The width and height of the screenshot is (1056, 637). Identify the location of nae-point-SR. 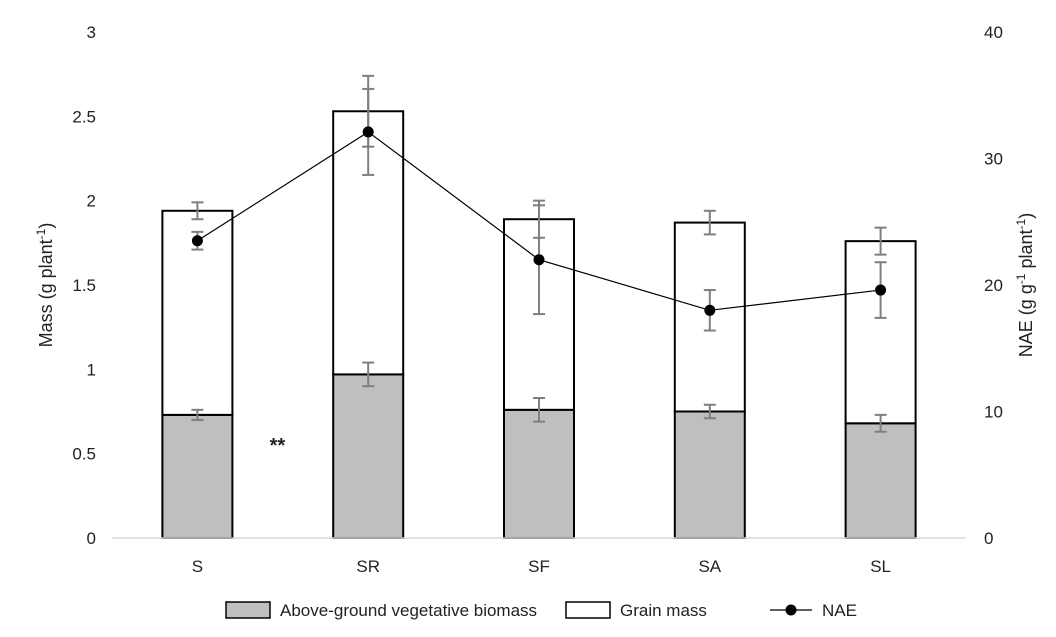
(368, 132).